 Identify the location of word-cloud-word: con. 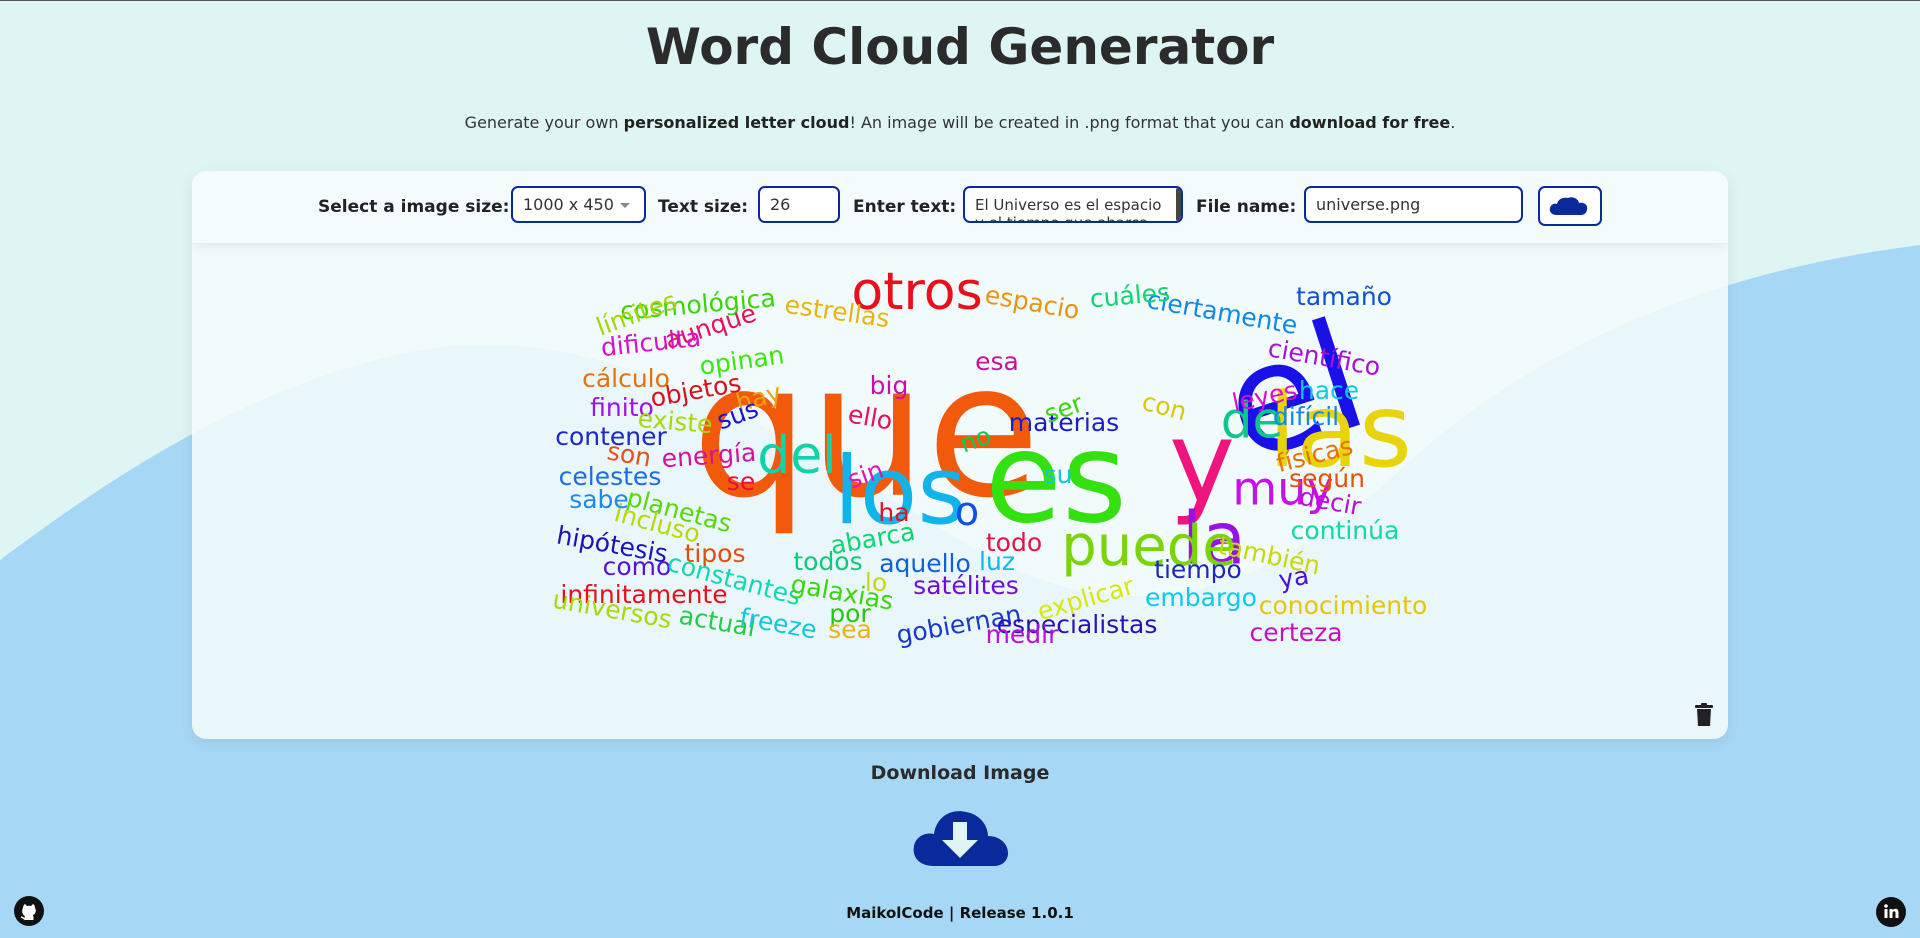
(1164, 407).